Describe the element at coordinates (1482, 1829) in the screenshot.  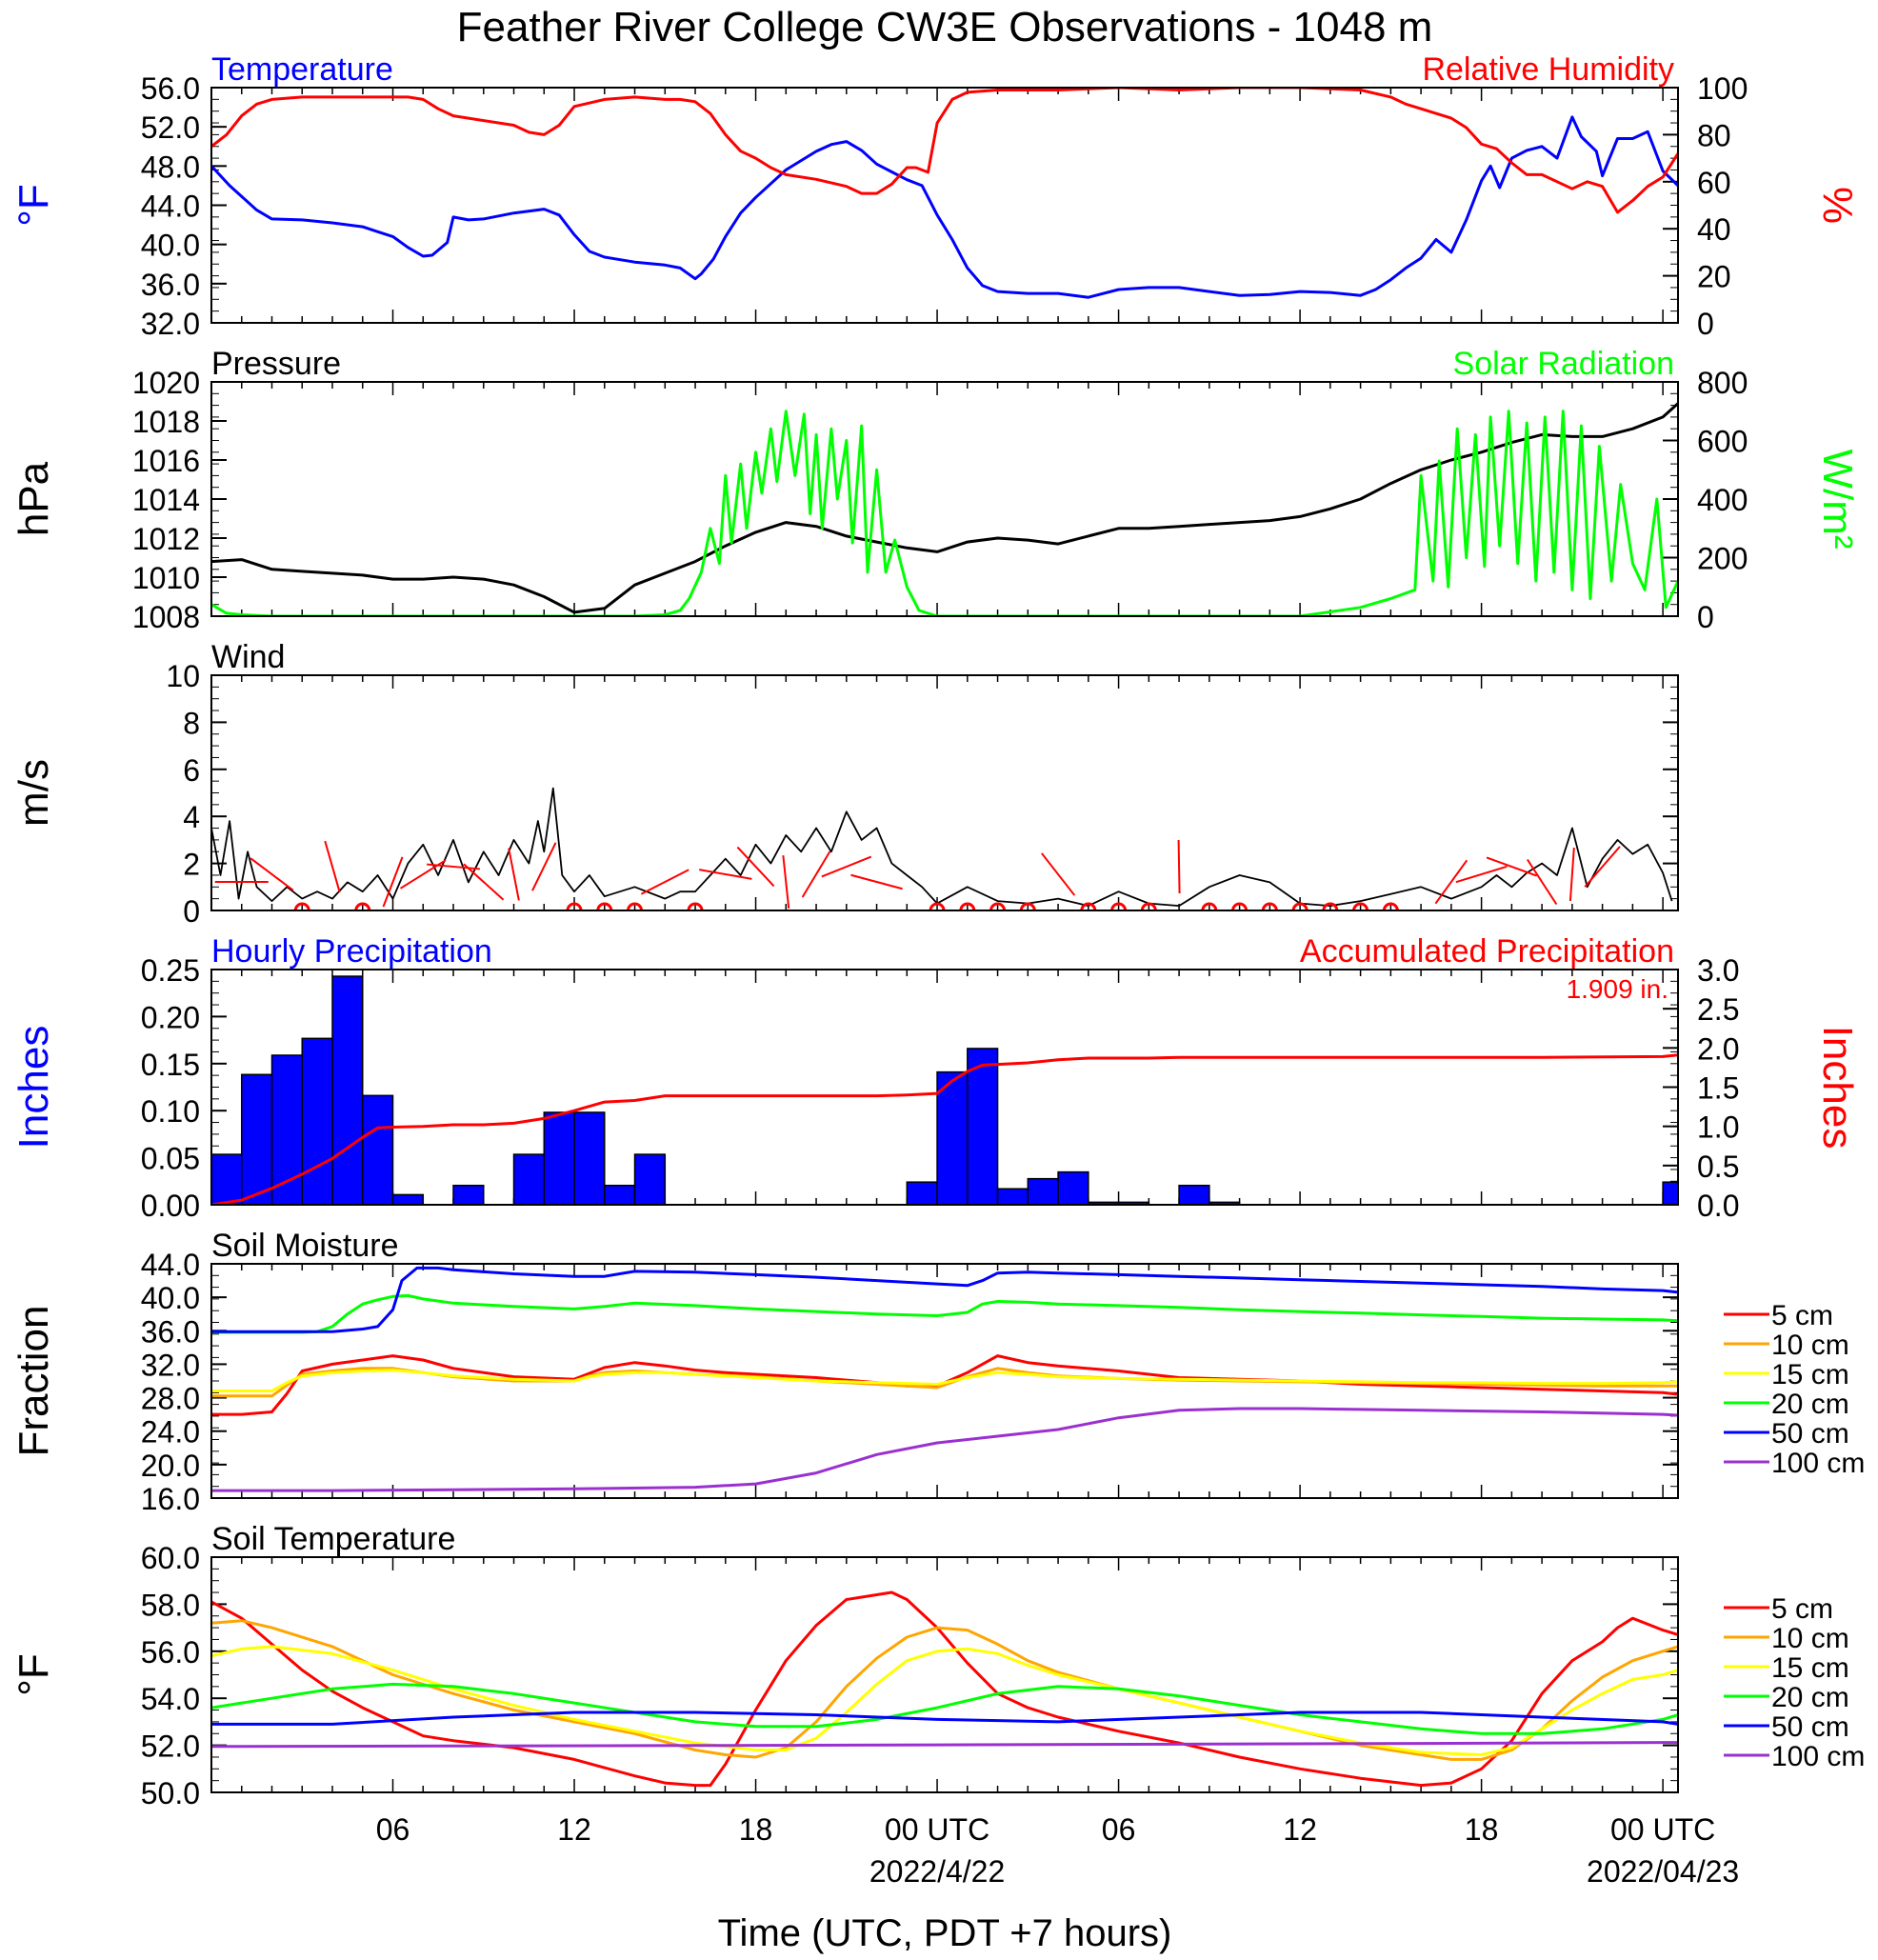
I see `x-tick-label: 18` at that location.